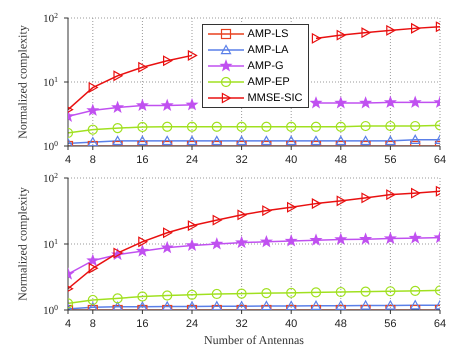  I want to click on x-tick-label: 40, so click(291, 324).